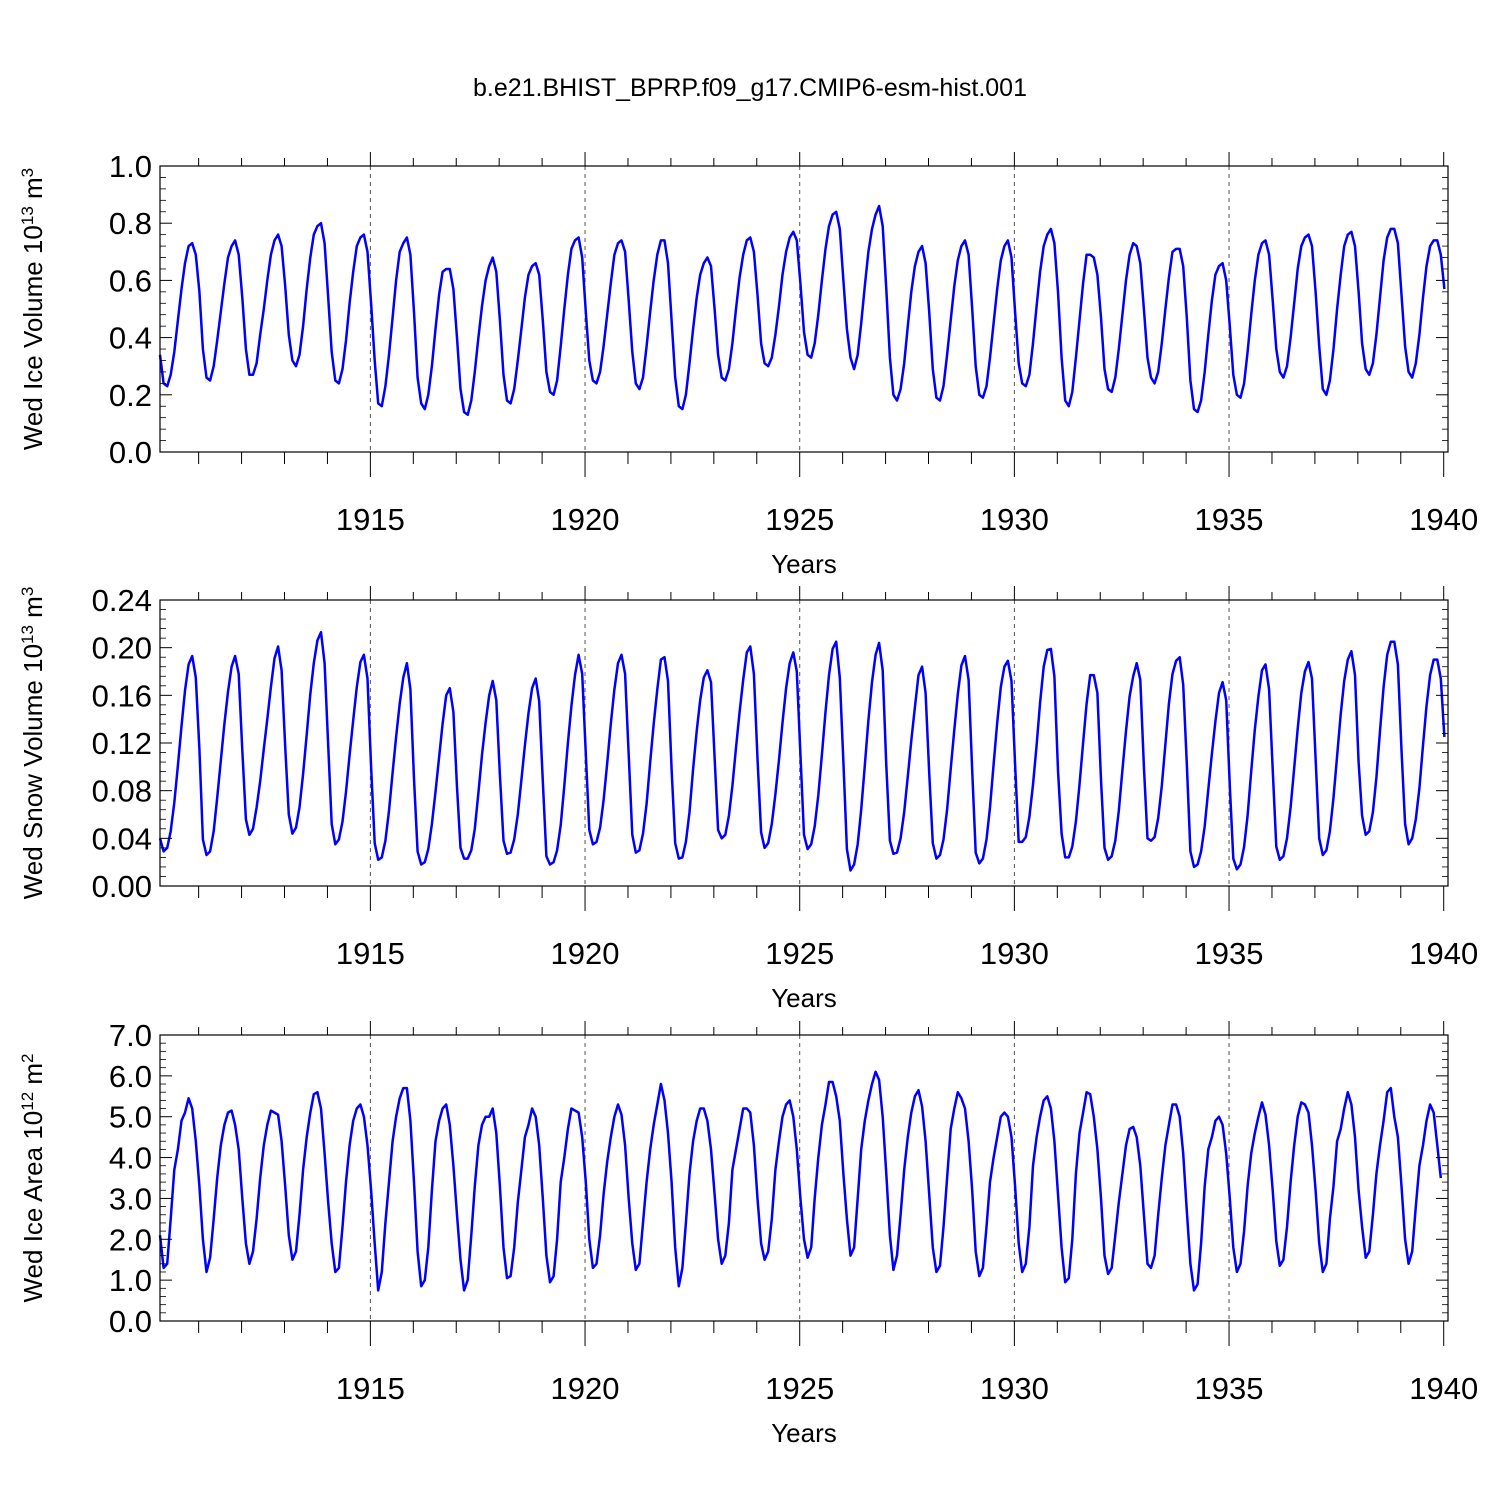 The width and height of the screenshot is (1500, 1500). Describe the element at coordinates (130, 1035) in the screenshot. I see `y-tick-label: 7.0` at that location.